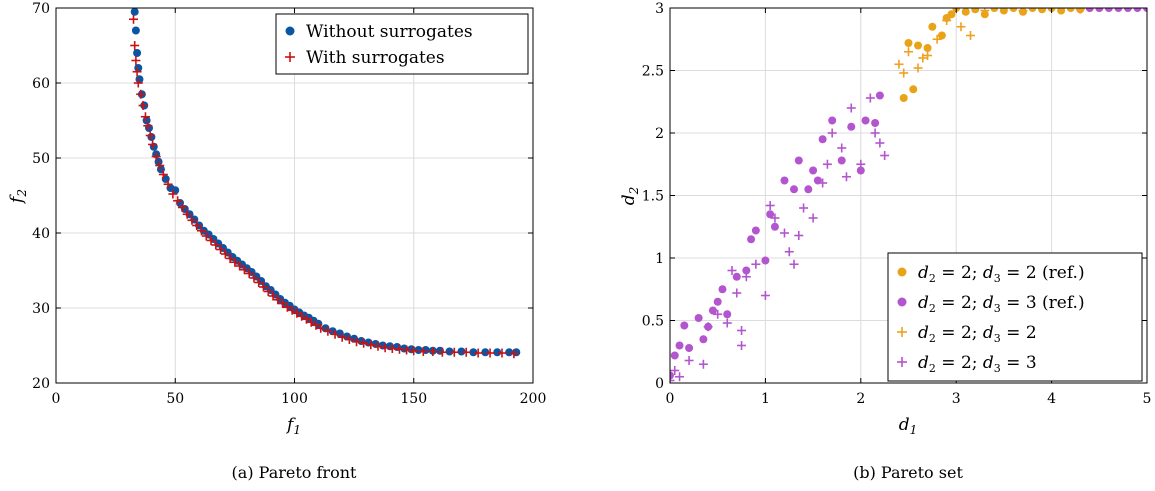  What do you see at coordinates (1001, 274) in the screenshot?
I see `pareto-set-legend-label-0: d2 = 2; d3 = 2 (ref.)` at bounding box center [1001, 274].